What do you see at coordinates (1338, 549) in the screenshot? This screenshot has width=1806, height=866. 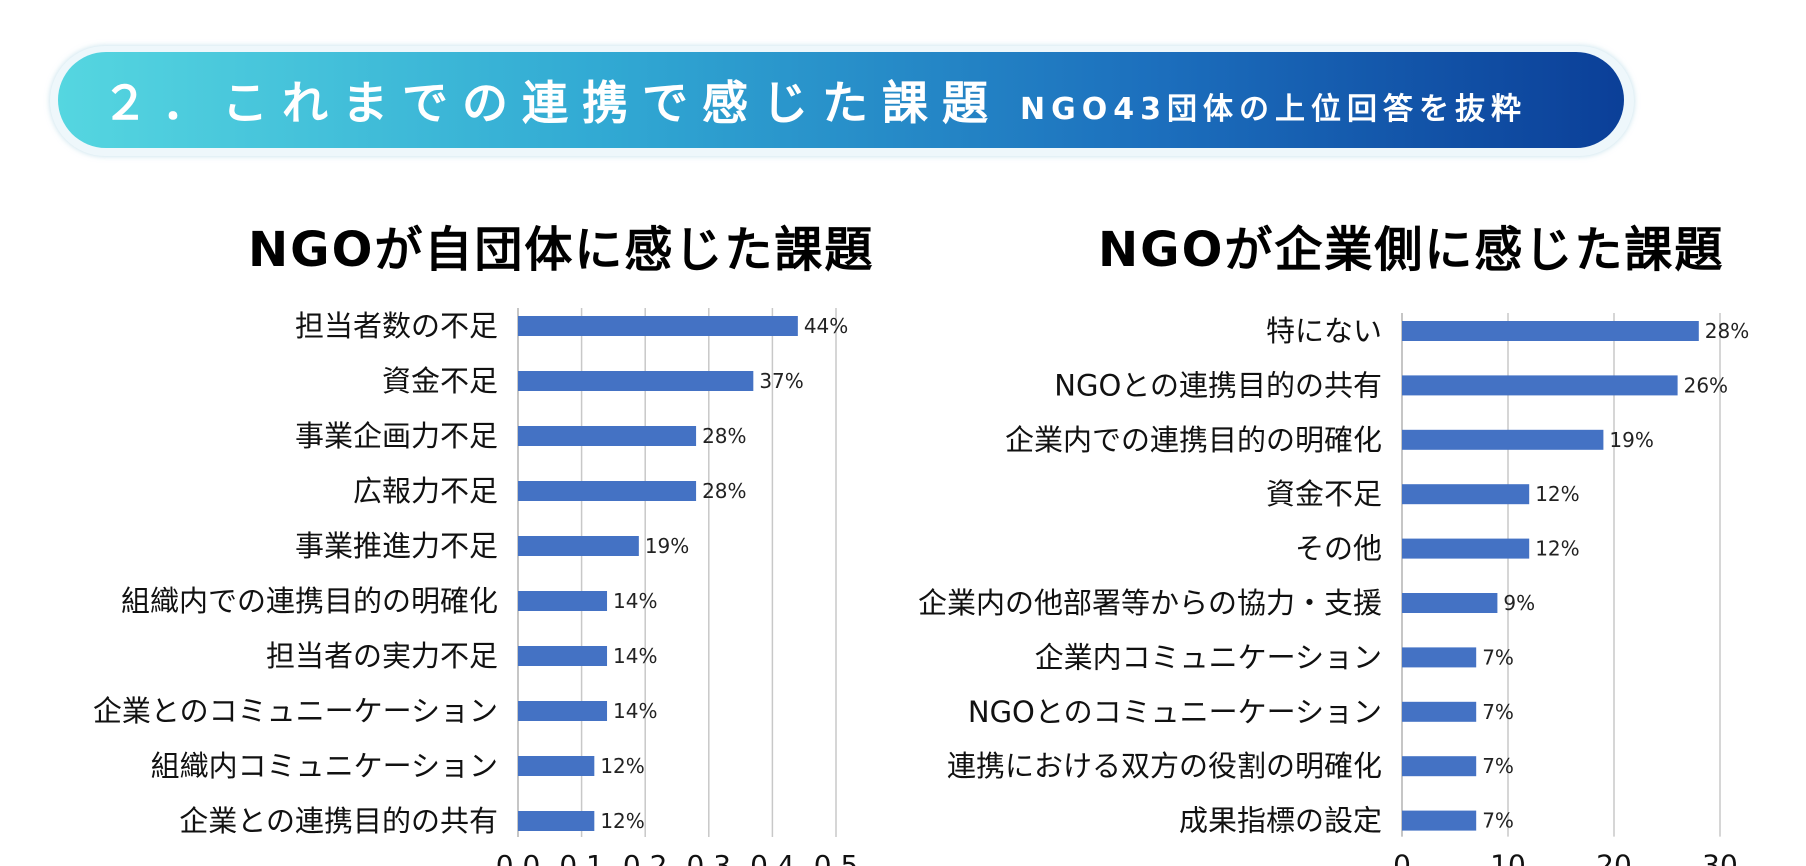 I see `category-label: その他` at bounding box center [1338, 549].